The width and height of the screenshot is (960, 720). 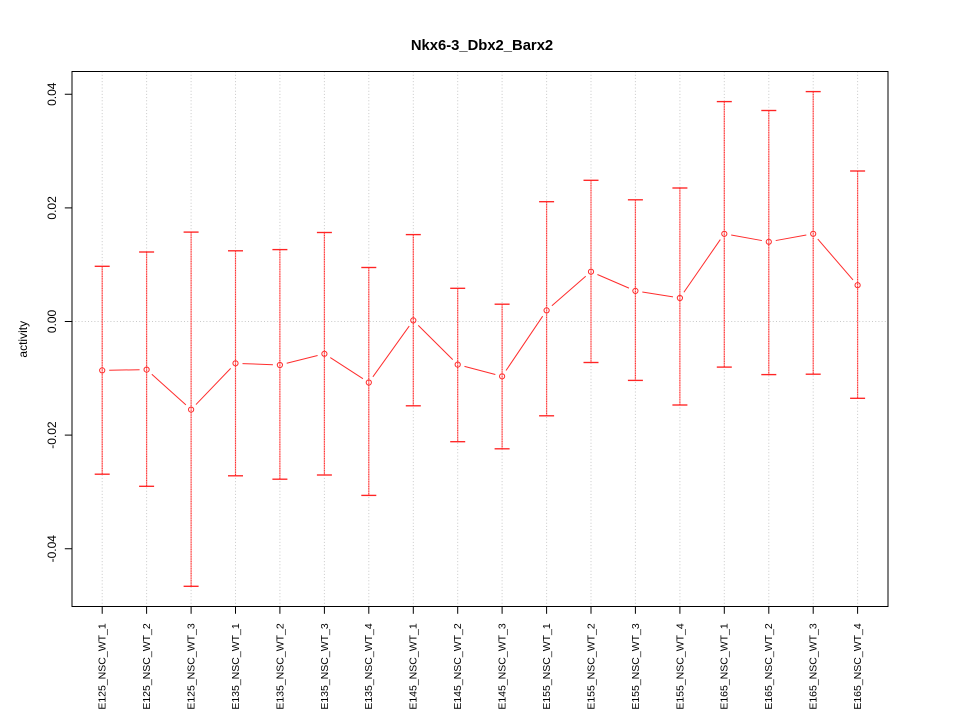 I want to click on svg-text: E165_NSC_WT_3, so click(x=814, y=666).